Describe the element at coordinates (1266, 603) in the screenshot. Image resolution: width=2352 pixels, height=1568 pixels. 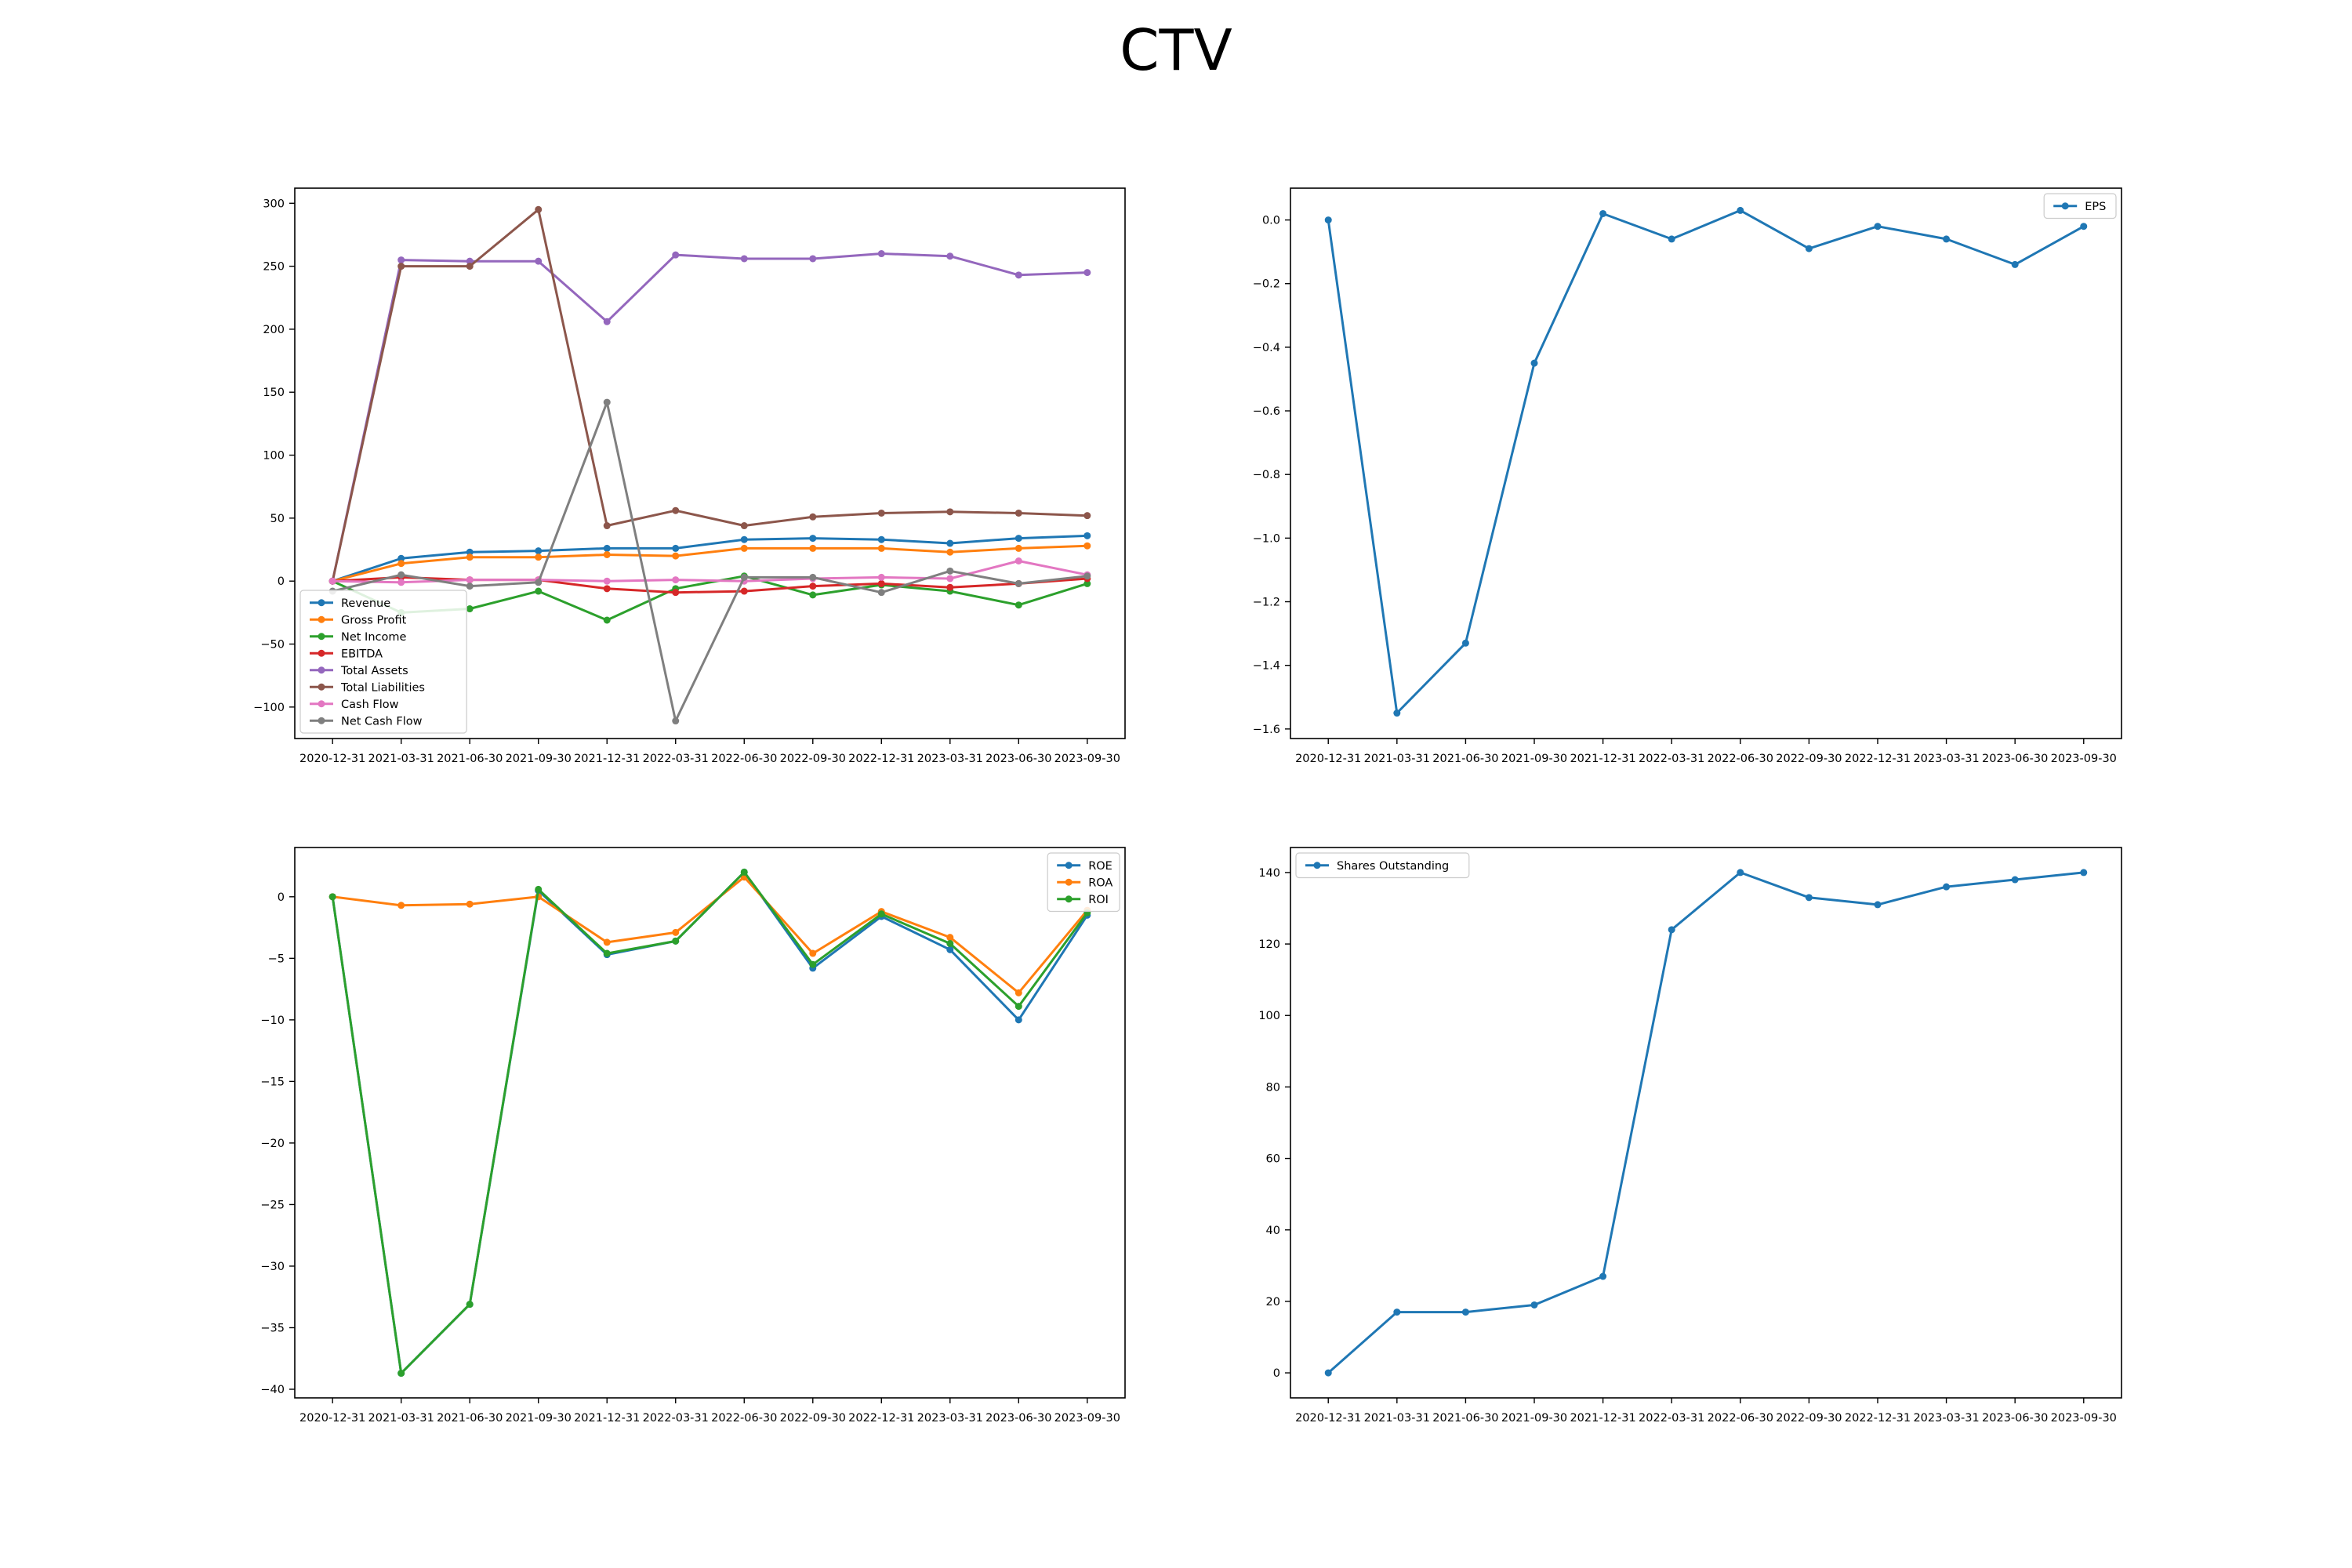
I see `y-tick-label: −1.2` at that location.